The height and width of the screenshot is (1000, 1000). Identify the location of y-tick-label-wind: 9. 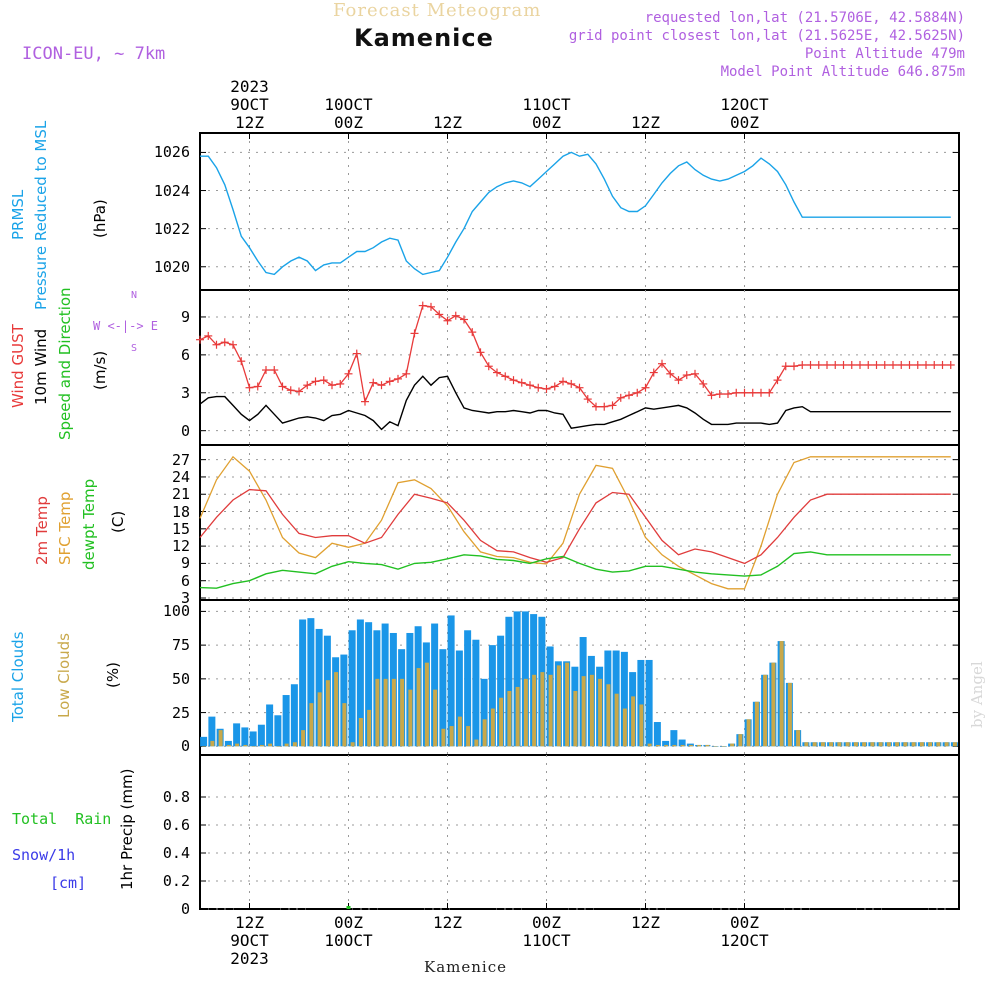
(185, 316).